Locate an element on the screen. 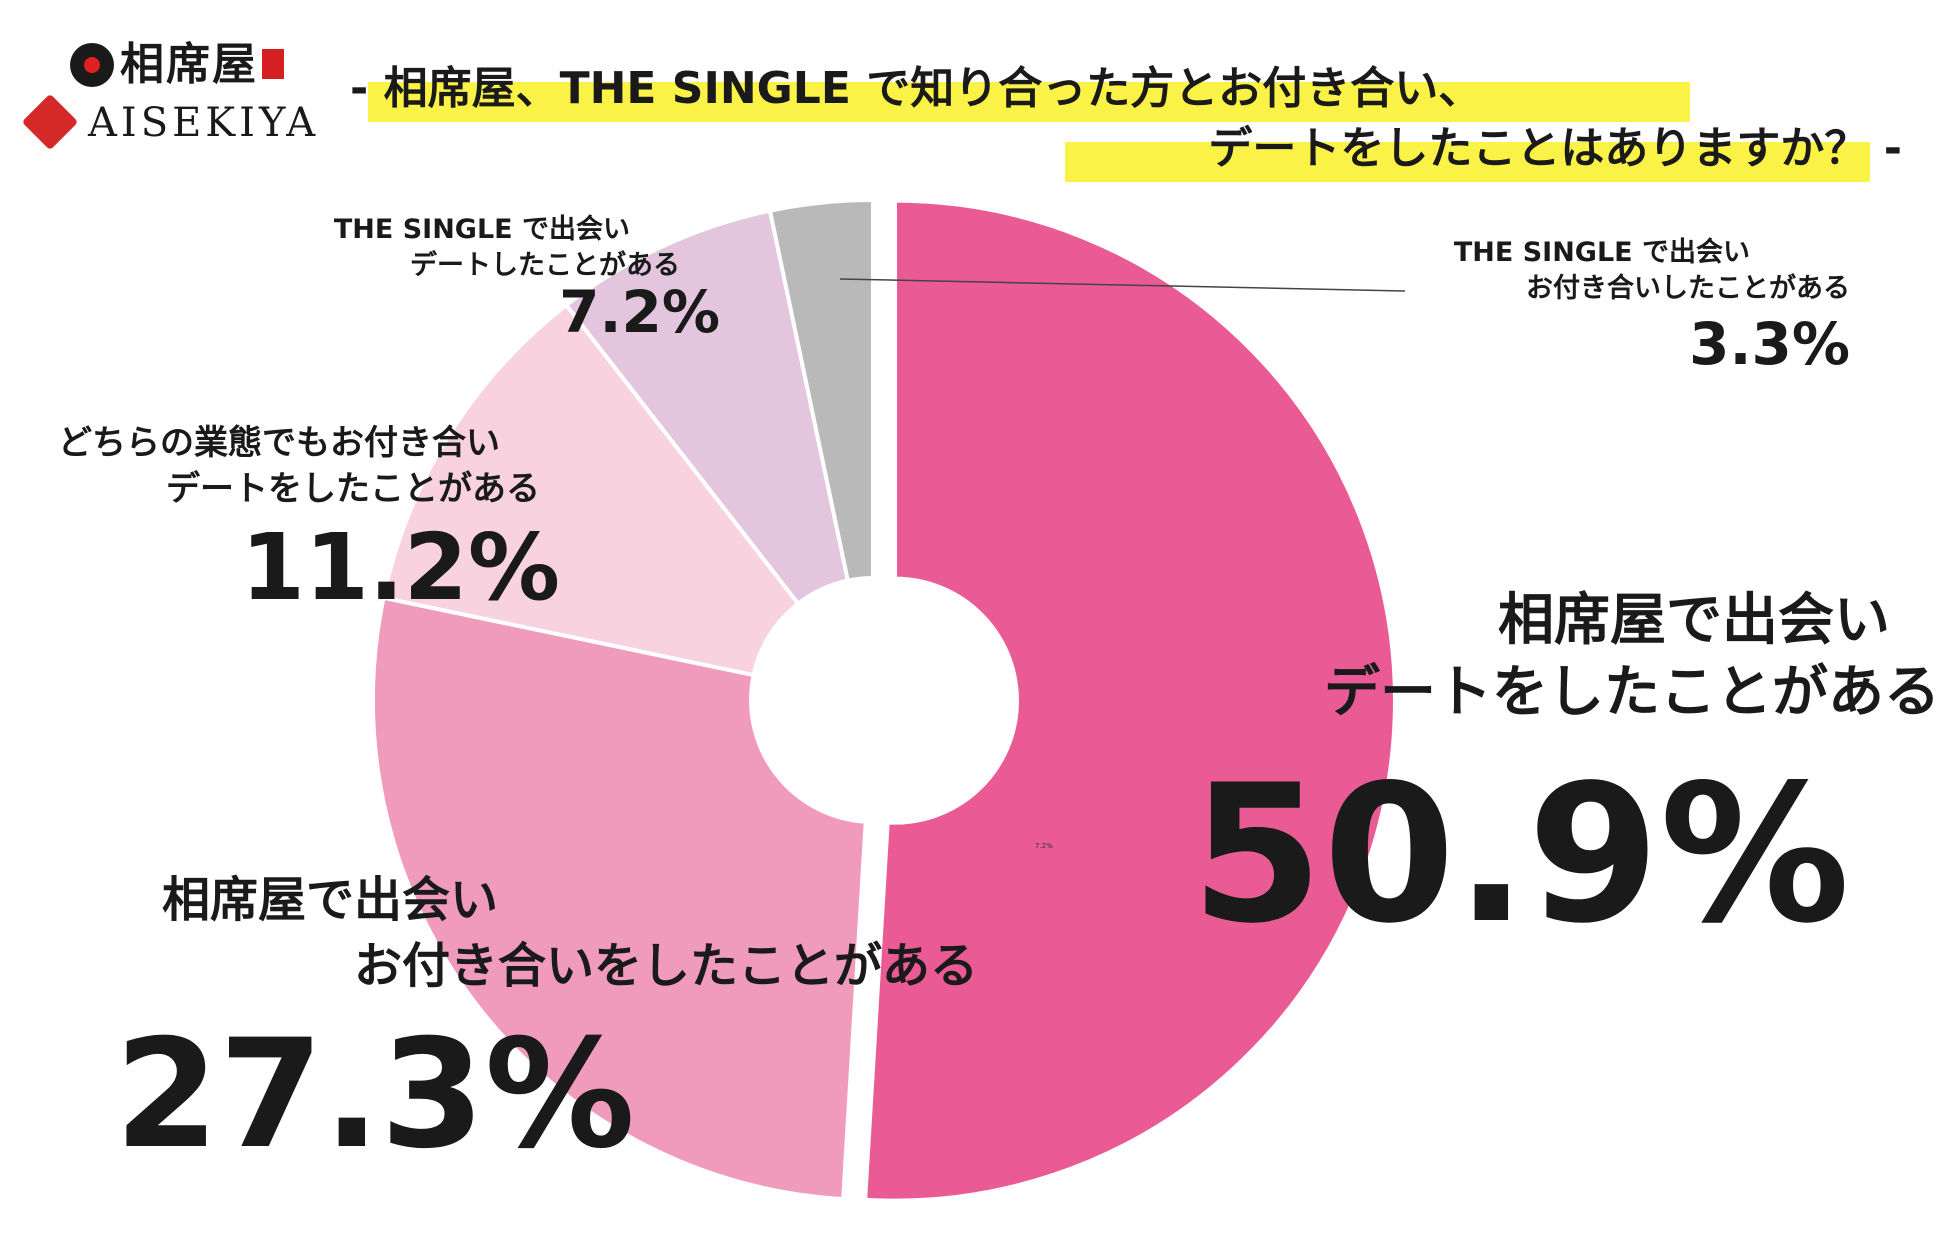 This screenshot has height=1257, width=1950. slice-label-1-line2: お付き合いをしたことがある is located at coordinates (665, 966).